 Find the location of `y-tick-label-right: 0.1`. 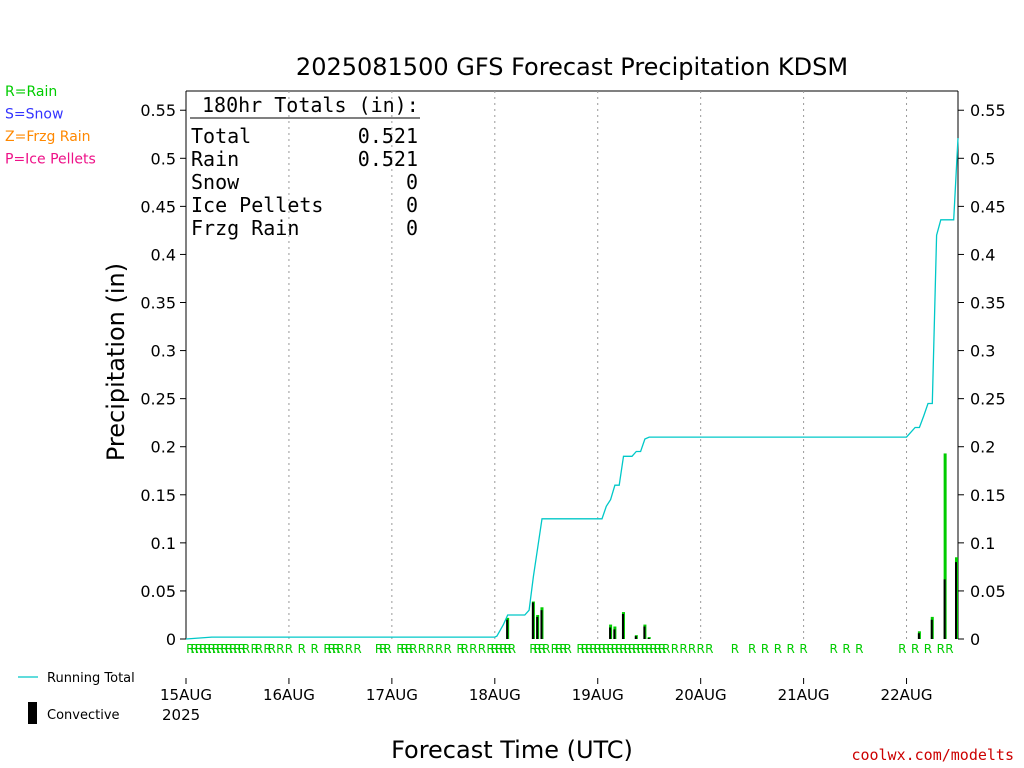

y-tick-label-right: 0.1 is located at coordinates (982, 543).